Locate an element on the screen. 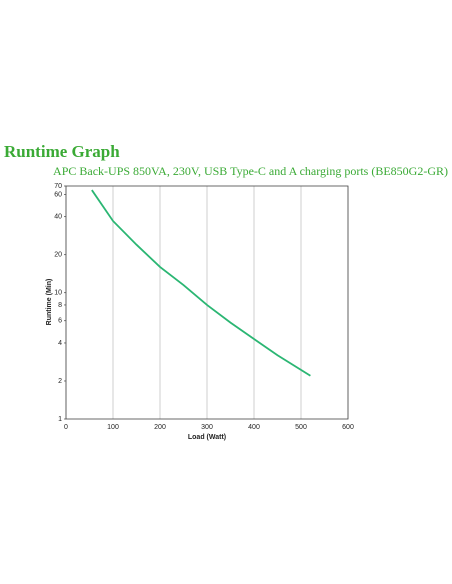 The width and height of the screenshot is (452, 584). x-tick-label: 100 is located at coordinates (113, 427).